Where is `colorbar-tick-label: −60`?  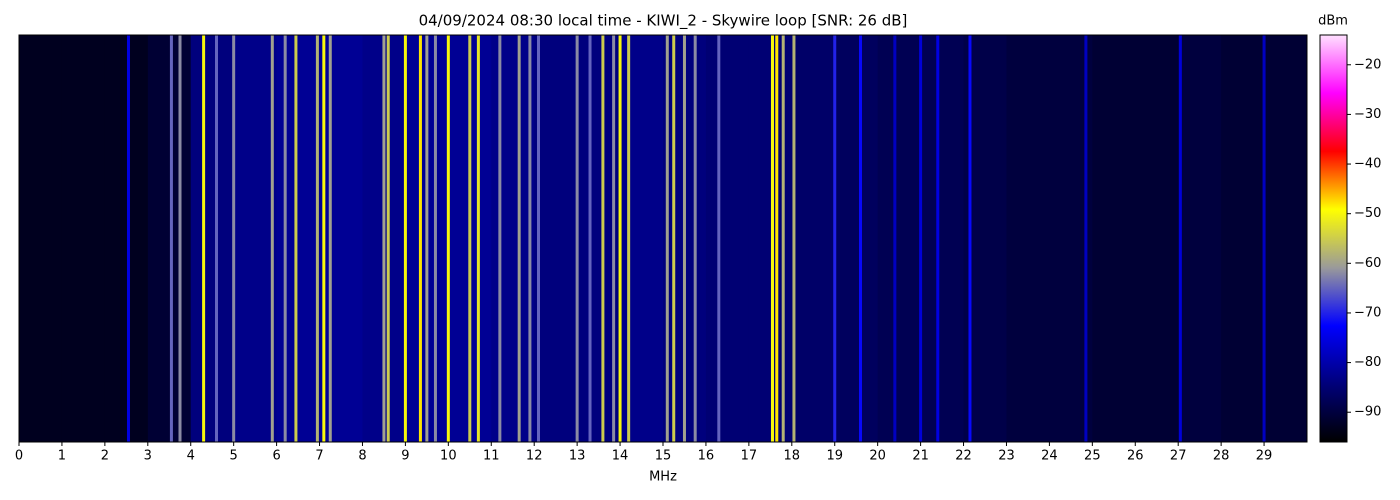 colorbar-tick-label: −60 is located at coordinates (1367, 263).